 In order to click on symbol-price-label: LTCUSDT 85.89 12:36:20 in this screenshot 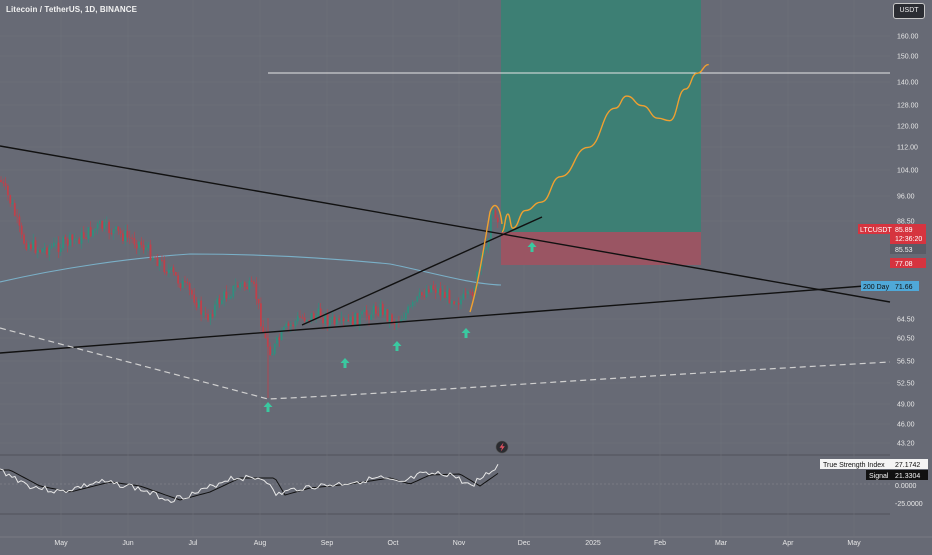, I will do `click(892, 234)`.